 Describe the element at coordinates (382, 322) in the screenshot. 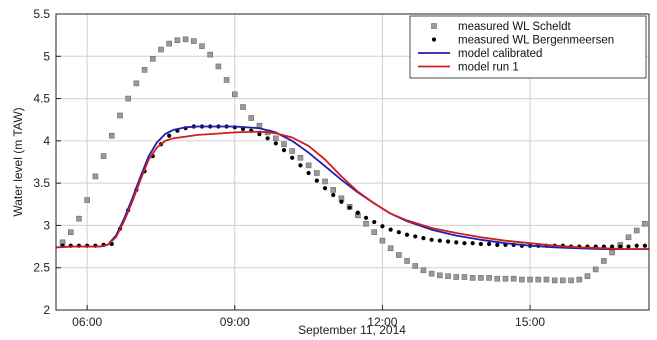

I see `x-tick-label: 12:00` at that location.